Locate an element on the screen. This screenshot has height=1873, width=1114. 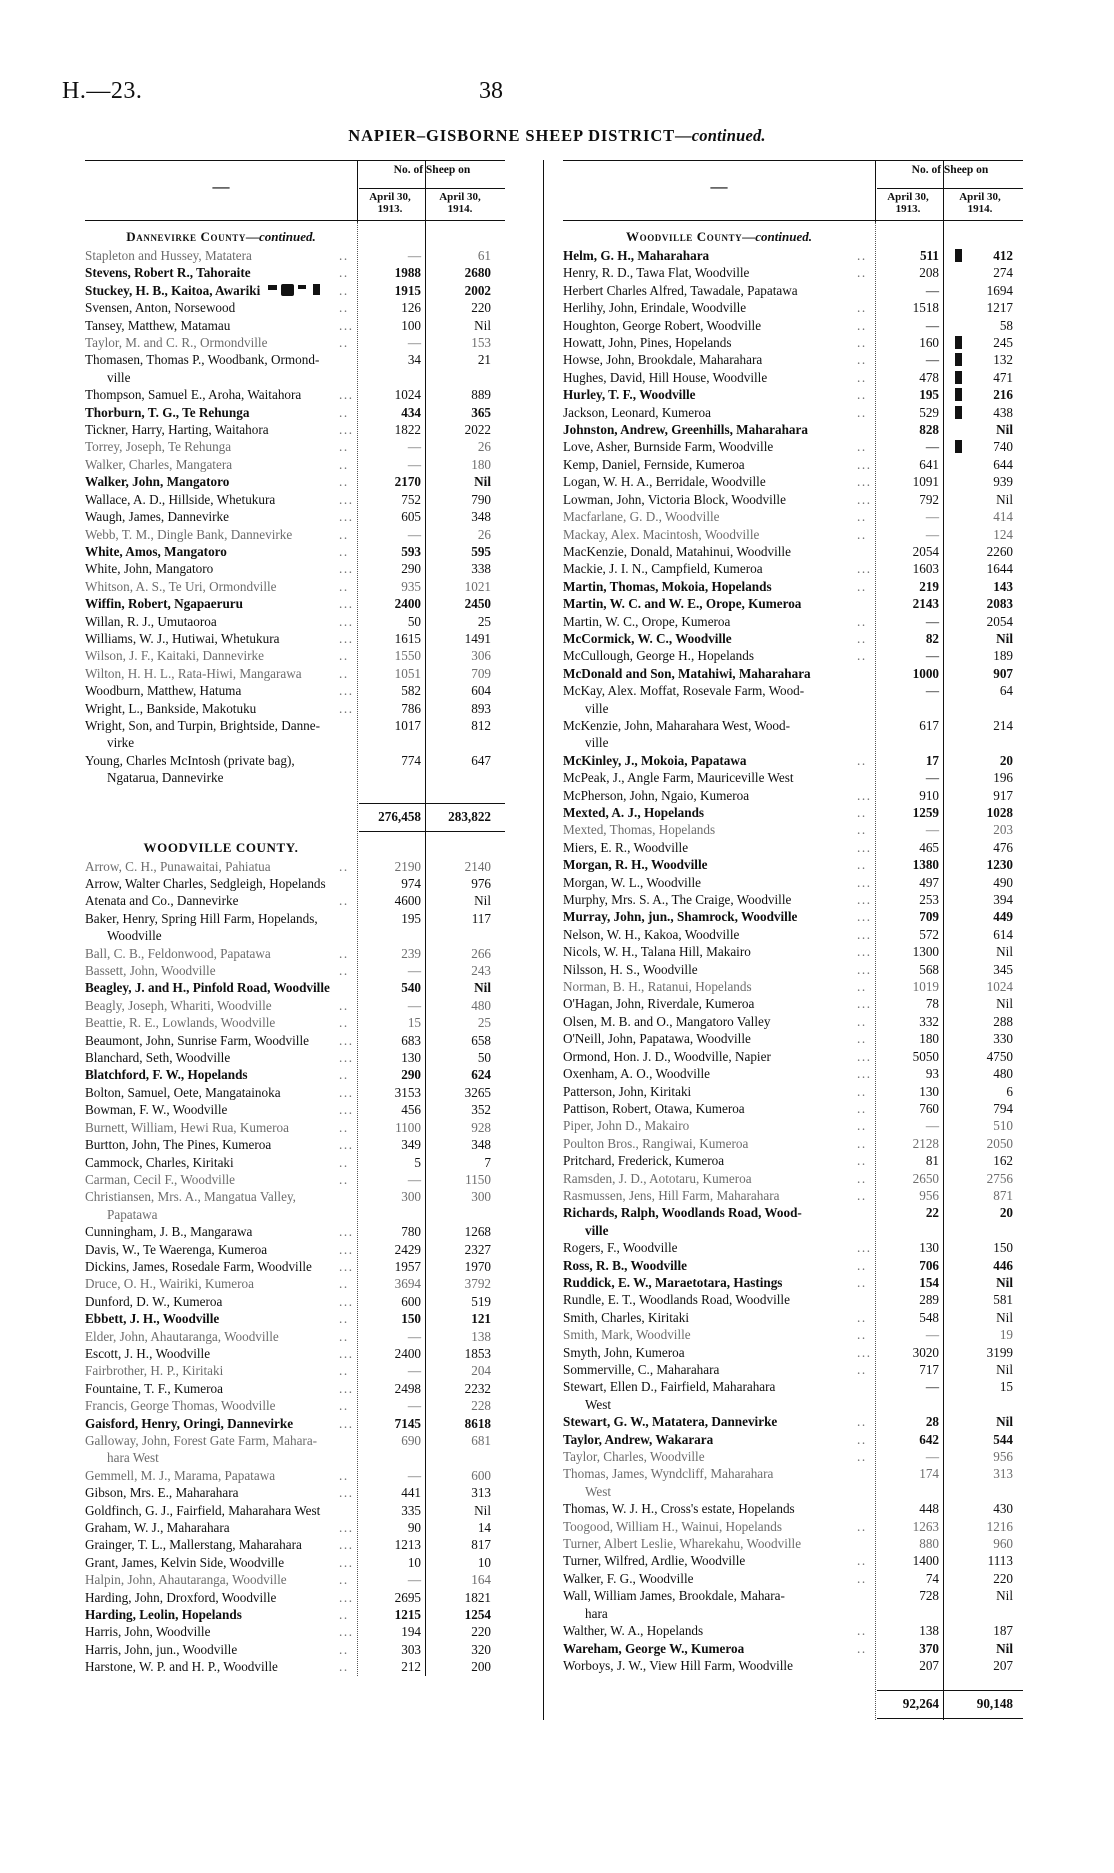
sheep-count-1913: 709 is located at coordinates (929, 917).